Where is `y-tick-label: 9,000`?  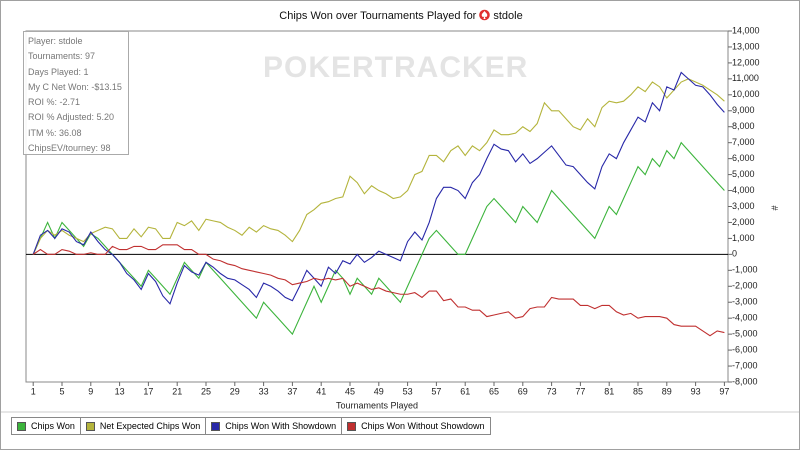 y-tick-label: 9,000 is located at coordinates (743, 110).